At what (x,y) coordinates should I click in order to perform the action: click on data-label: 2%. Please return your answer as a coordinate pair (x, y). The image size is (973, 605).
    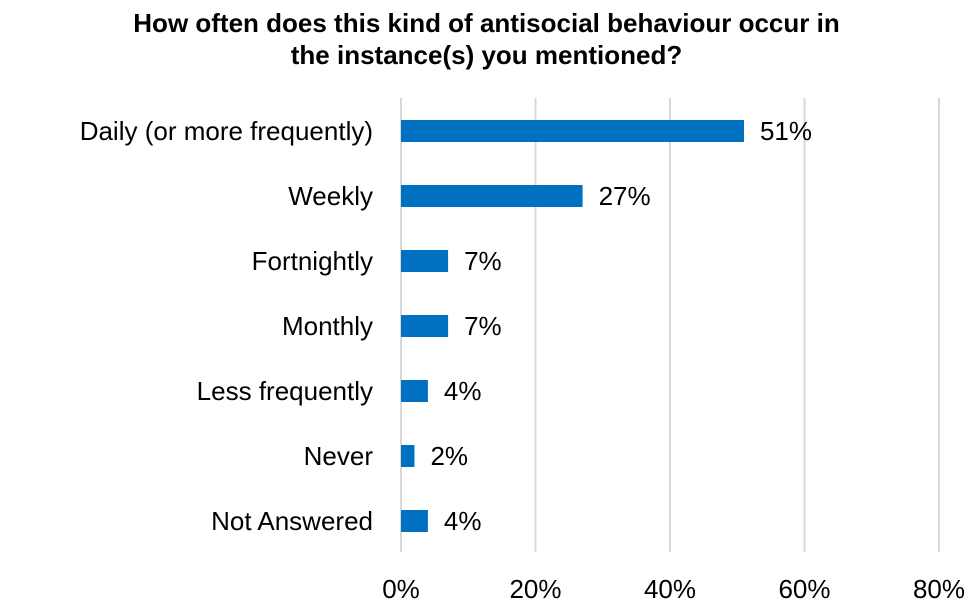
    Looking at the image, I should click on (449, 456).